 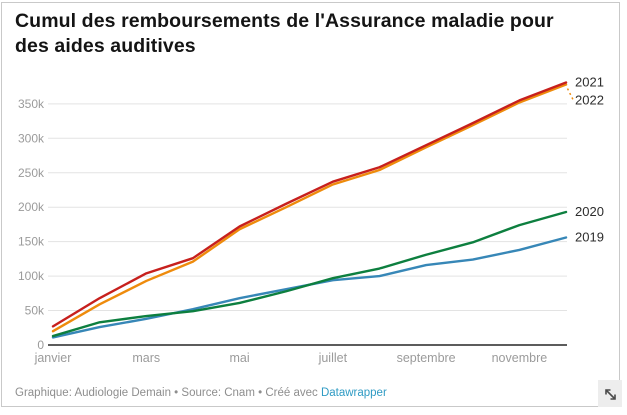 I want to click on x-tick-label-juillet: juillet, so click(x=333, y=358).